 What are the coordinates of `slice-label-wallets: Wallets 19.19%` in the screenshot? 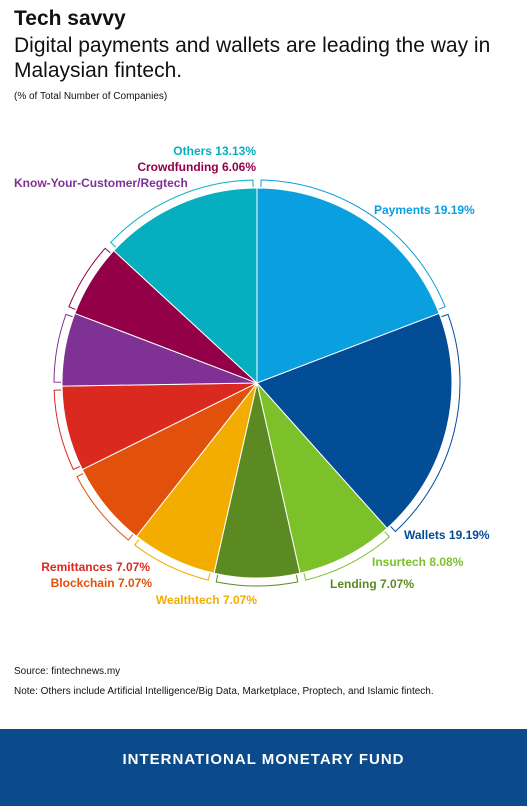 It's located at (447, 535).